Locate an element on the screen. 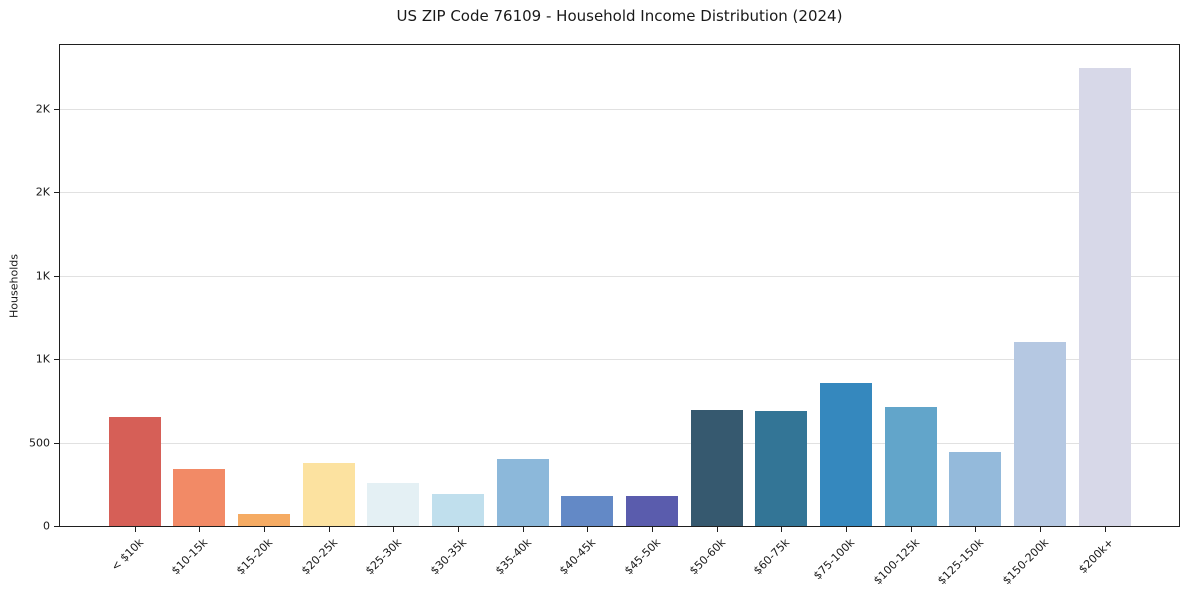 The image size is (1189, 590). bar-$150-200k is located at coordinates (1039, 434).